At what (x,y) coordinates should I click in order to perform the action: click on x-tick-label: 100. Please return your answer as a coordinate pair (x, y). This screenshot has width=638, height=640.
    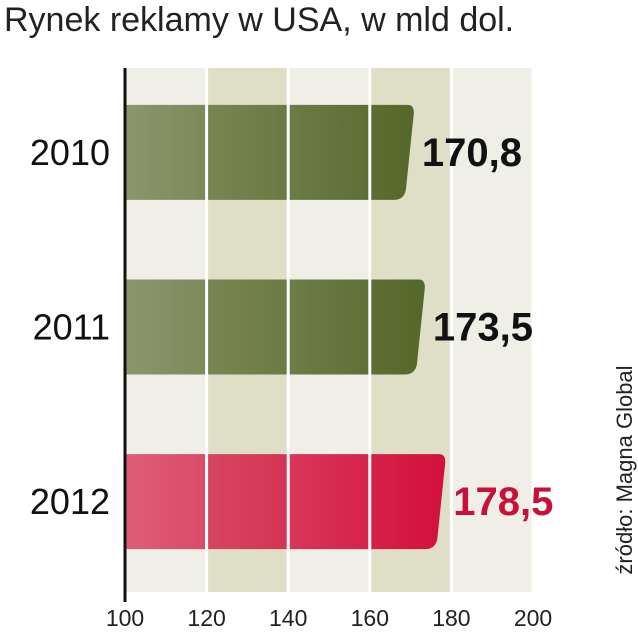
    Looking at the image, I should click on (125, 618).